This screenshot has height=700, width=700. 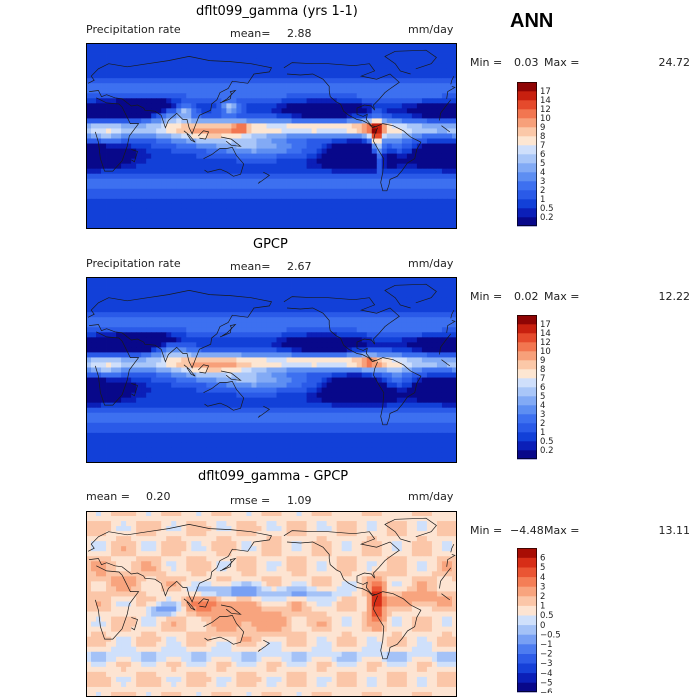 What do you see at coordinates (527, 195) in the screenshot?
I see `panel1-colorbar-cell` at bounding box center [527, 195].